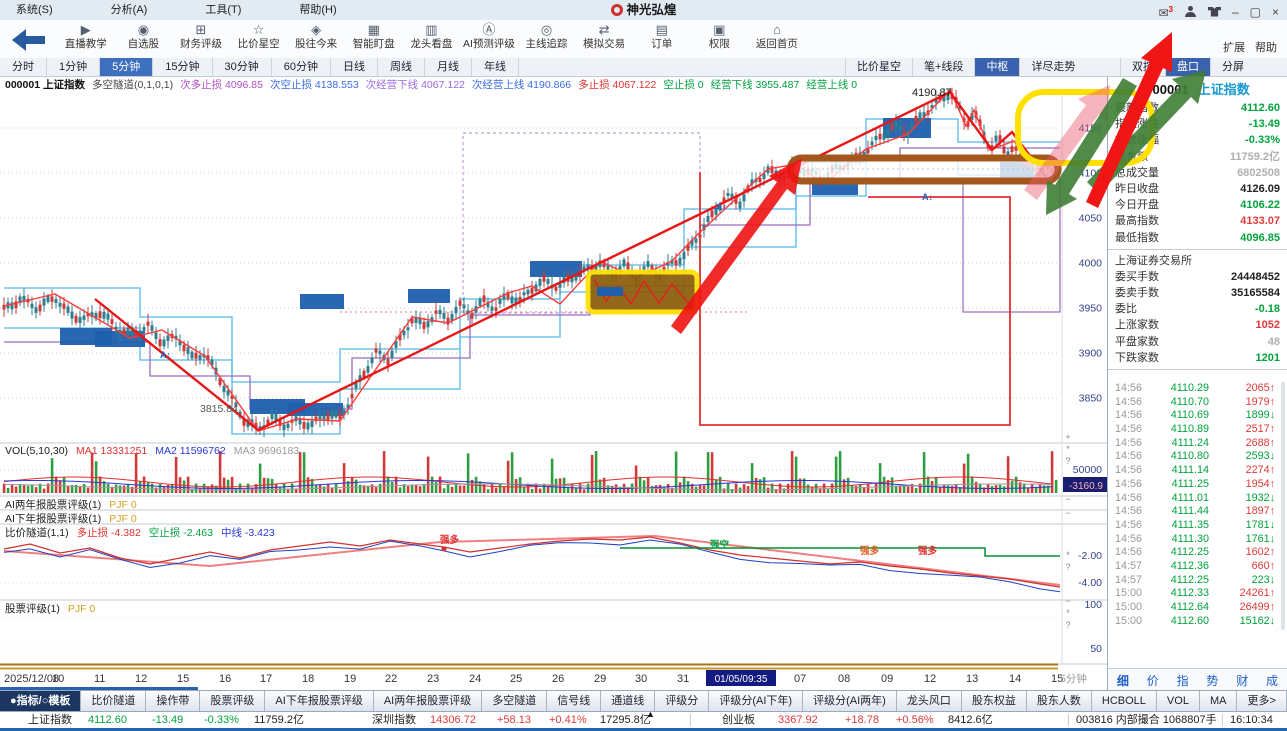  What do you see at coordinates (53, 505) in the screenshot?
I see `indicator-header-text: AI两年报股票评级(1)` at bounding box center [53, 505].